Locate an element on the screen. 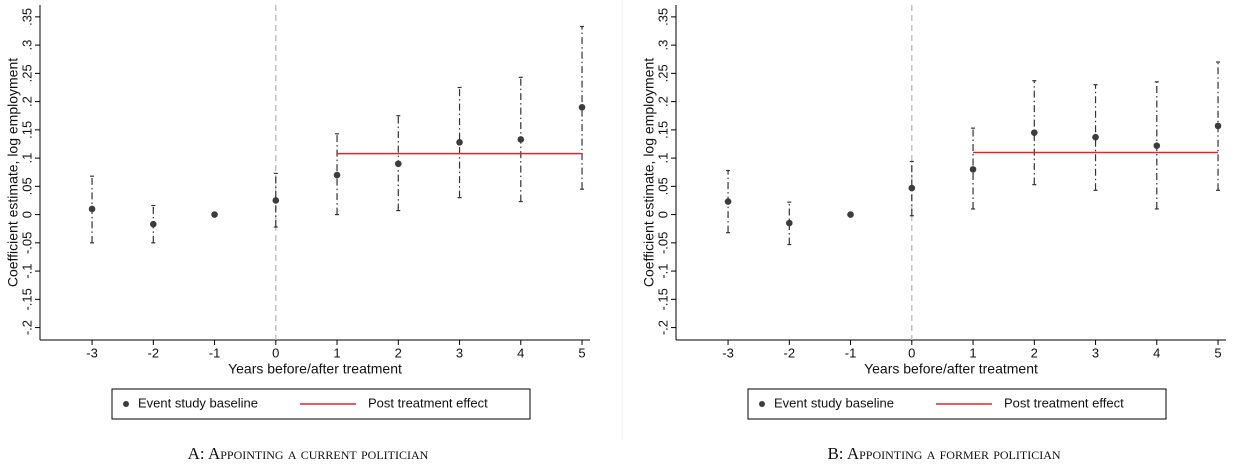 This screenshot has height=470, width=1234. caption: B: Appointing a former politician is located at coordinates (943, 453).